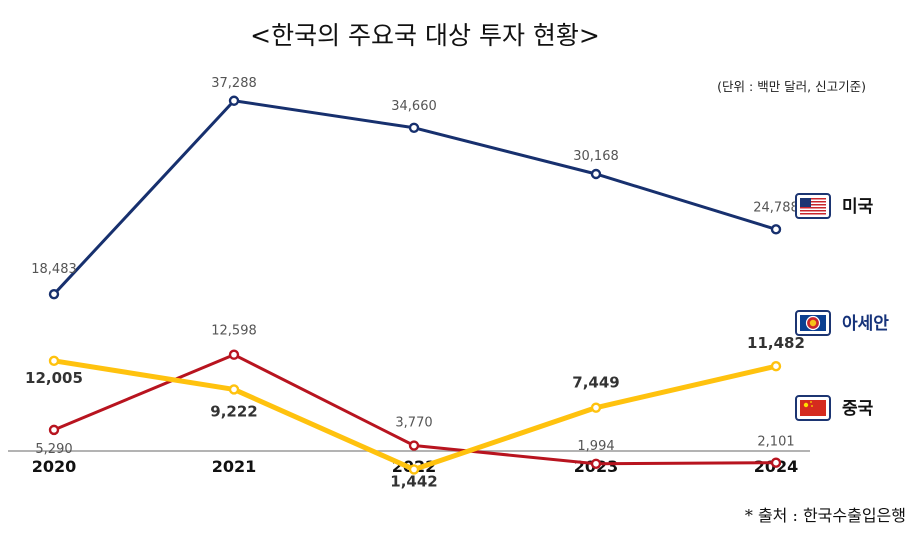  I want to click on asean-flag-icon, so click(813, 323).